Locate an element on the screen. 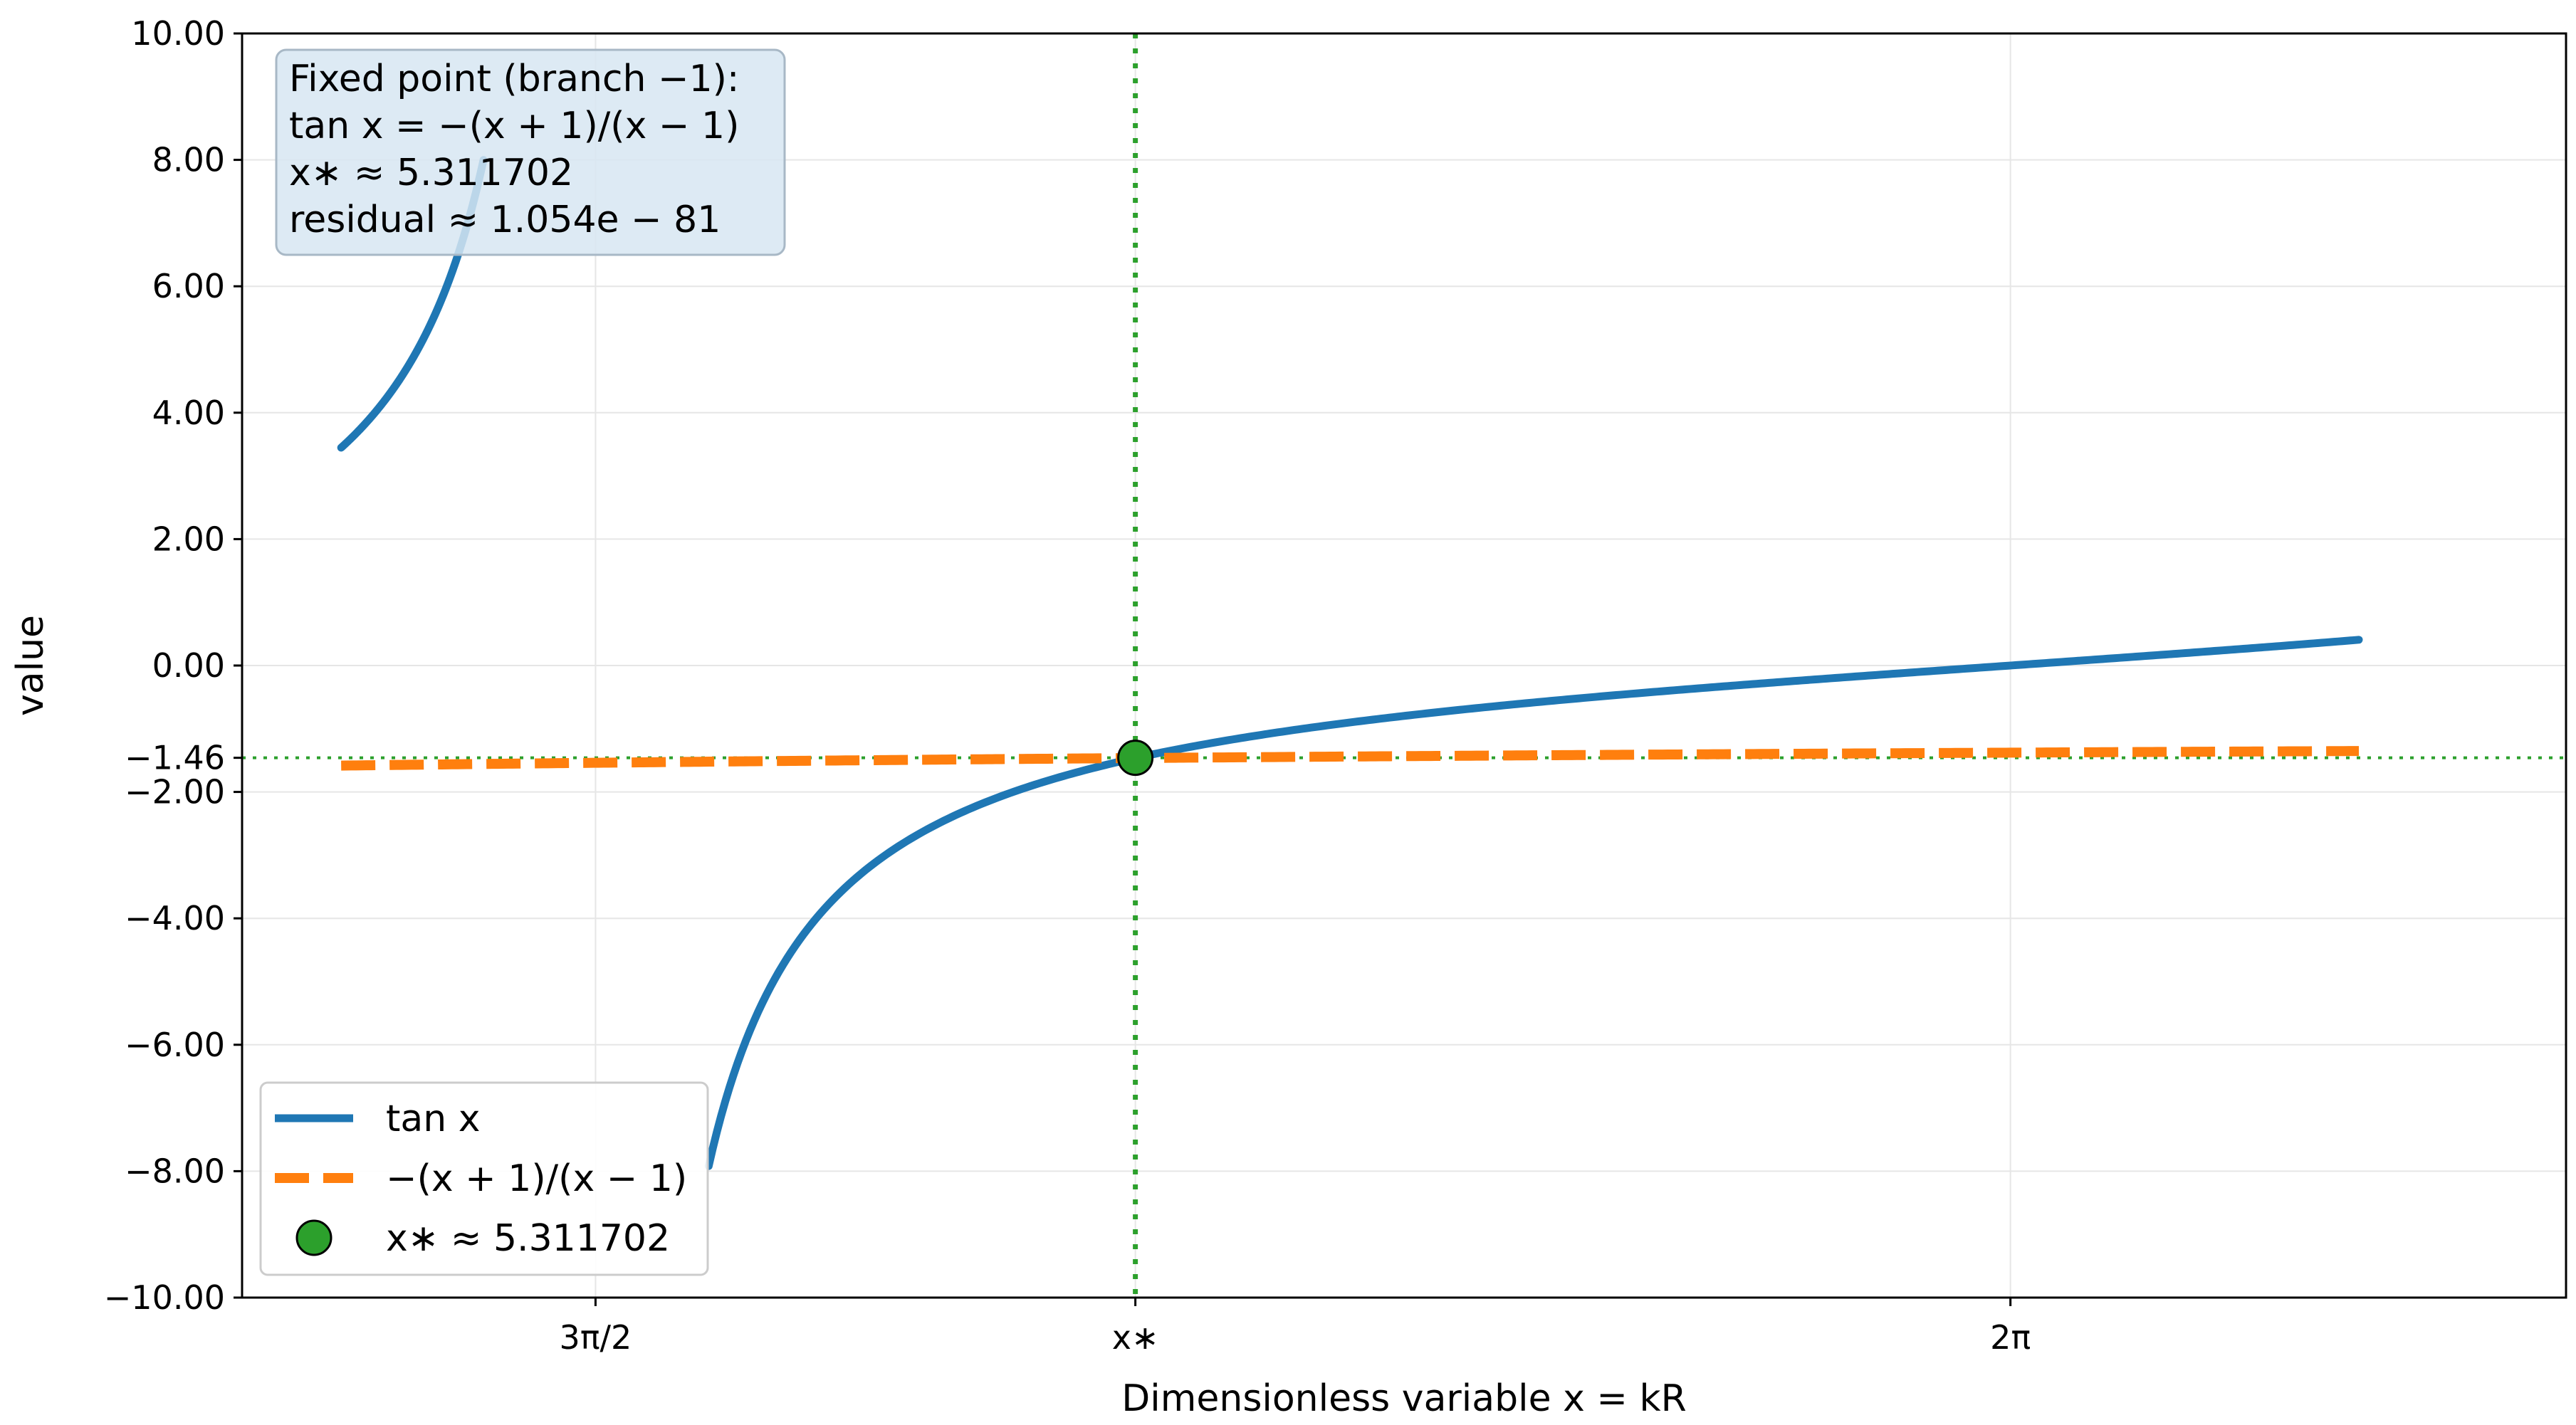 This screenshot has width=2576, height=1425. y-tick-label: 0.00 is located at coordinates (188, 666).